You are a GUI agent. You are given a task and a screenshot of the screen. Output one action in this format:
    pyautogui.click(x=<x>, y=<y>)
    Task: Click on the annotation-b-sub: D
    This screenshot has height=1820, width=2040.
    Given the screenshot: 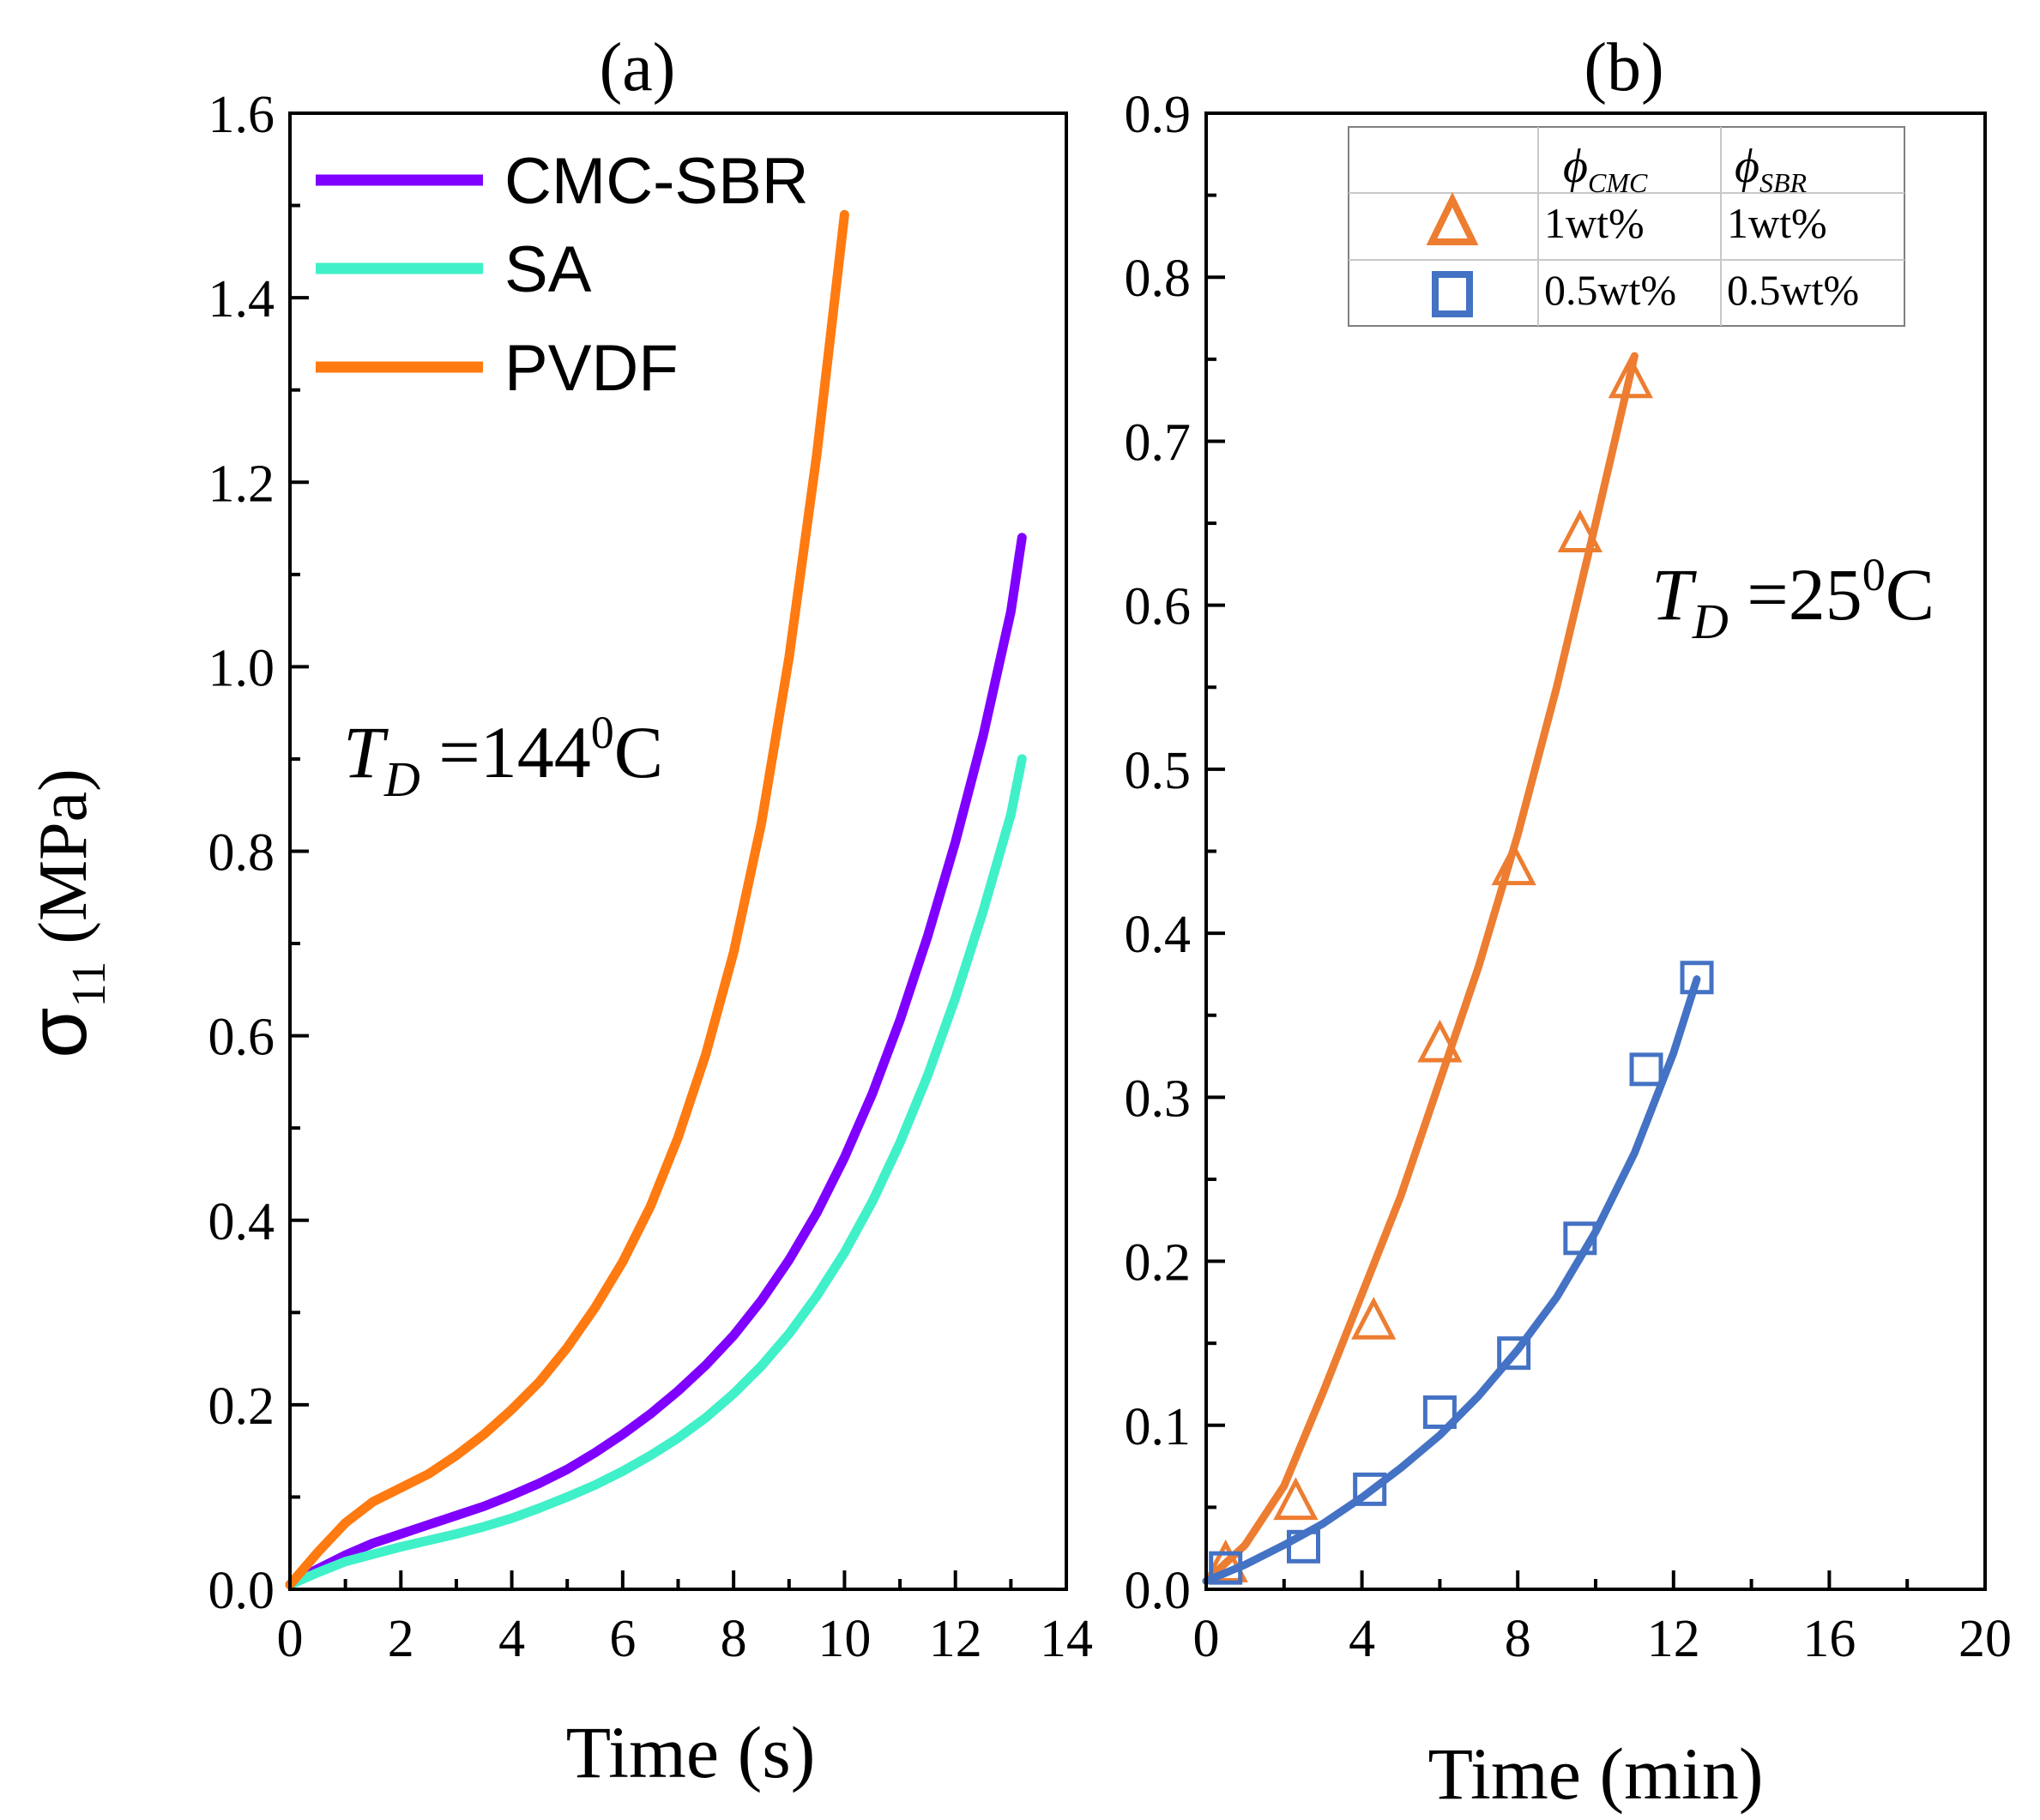 What is the action you would take?
    pyautogui.click(x=1711, y=622)
    